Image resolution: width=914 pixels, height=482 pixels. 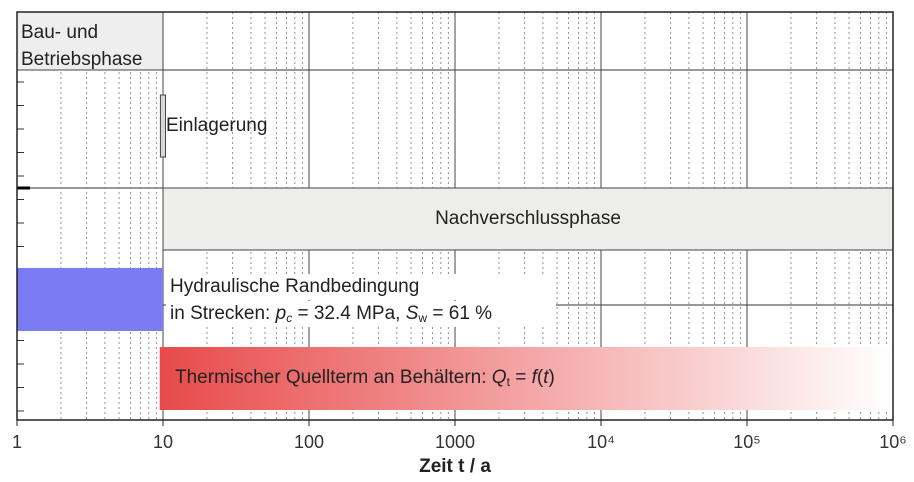 What do you see at coordinates (459, 313) in the screenshot?
I see `label-part: = 61 %` at bounding box center [459, 313].